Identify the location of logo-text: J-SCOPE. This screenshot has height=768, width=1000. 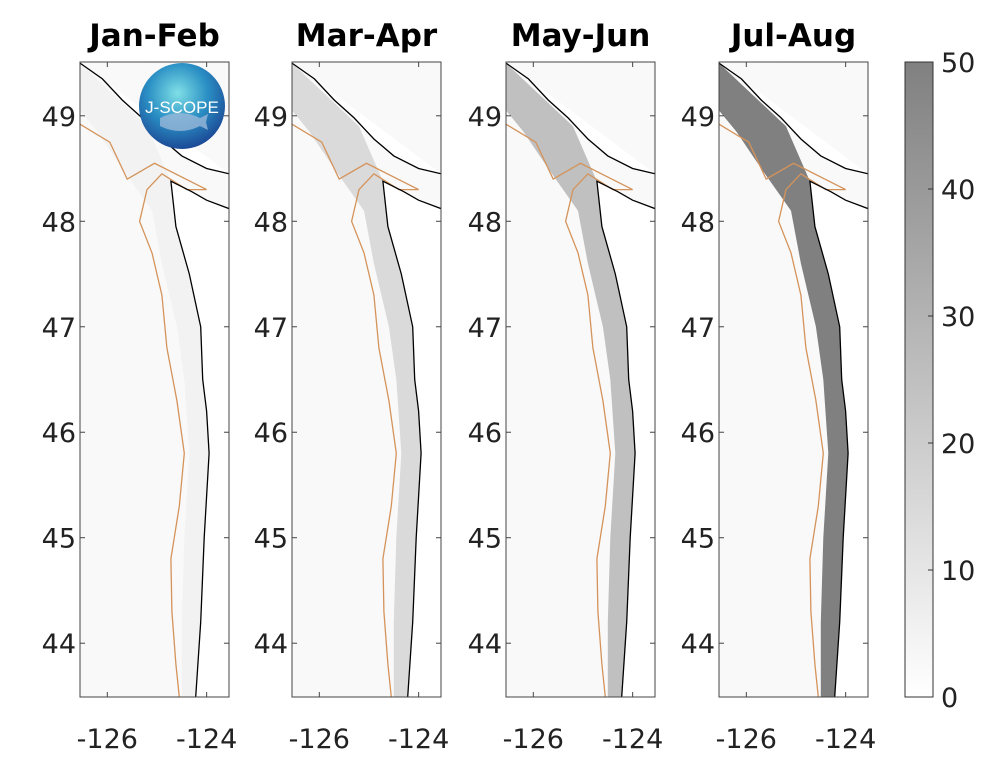
(182, 107).